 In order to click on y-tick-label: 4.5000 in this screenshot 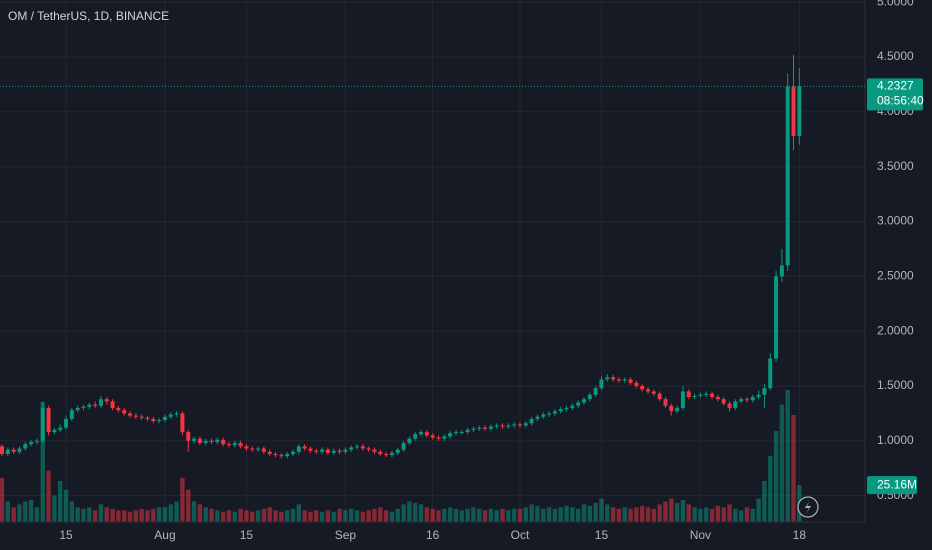, I will do `click(895, 56)`.